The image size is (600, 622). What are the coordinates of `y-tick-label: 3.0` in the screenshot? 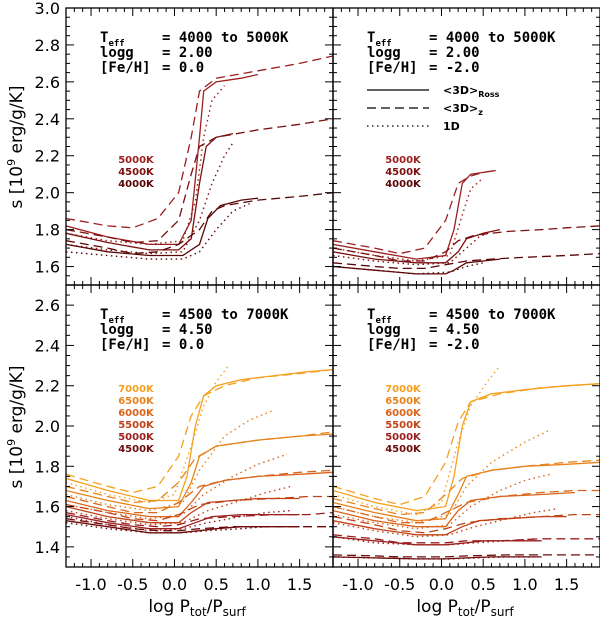 It's located at (47, 9).